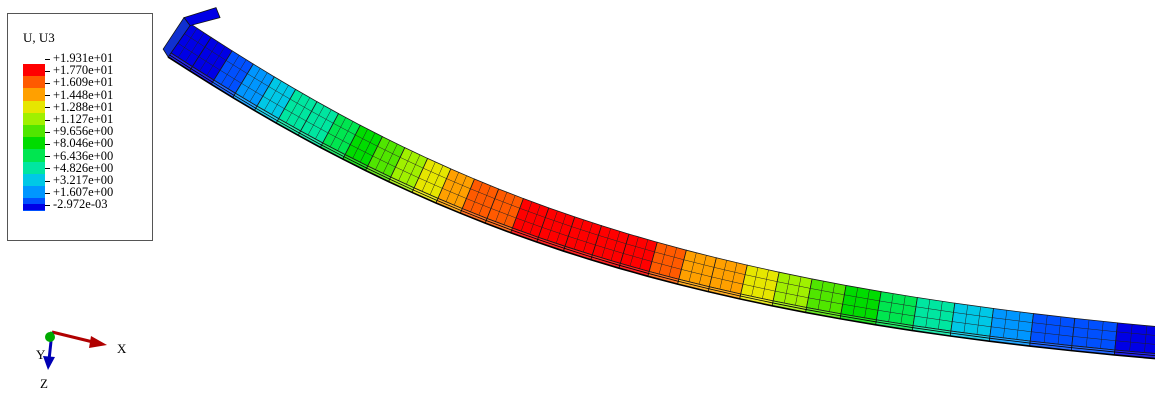 This screenshot has height=395, width=1155. I want to click on legend-label: -2.972e-03, so click(80, 204).